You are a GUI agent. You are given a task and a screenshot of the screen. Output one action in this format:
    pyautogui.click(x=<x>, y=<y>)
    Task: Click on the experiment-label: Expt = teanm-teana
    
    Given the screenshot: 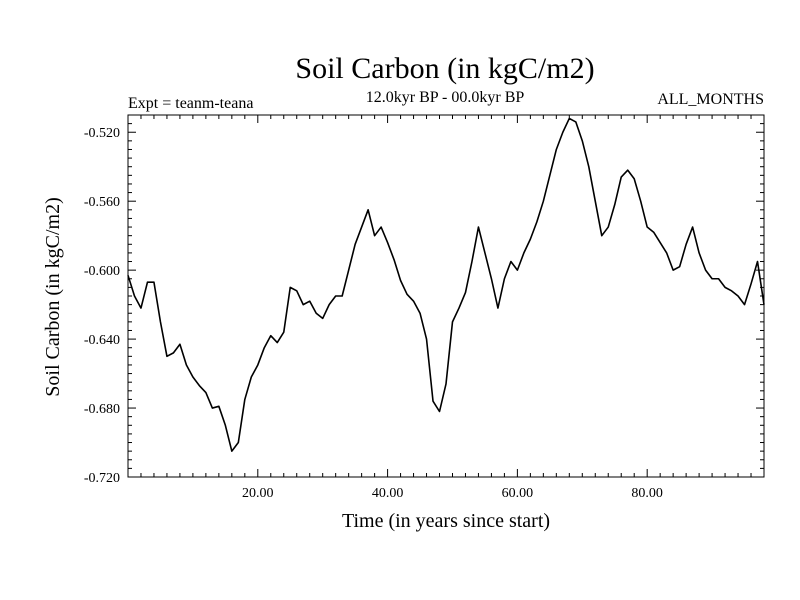 What is the action you would take?
    pyautogui.click(x=190, y=103)
    